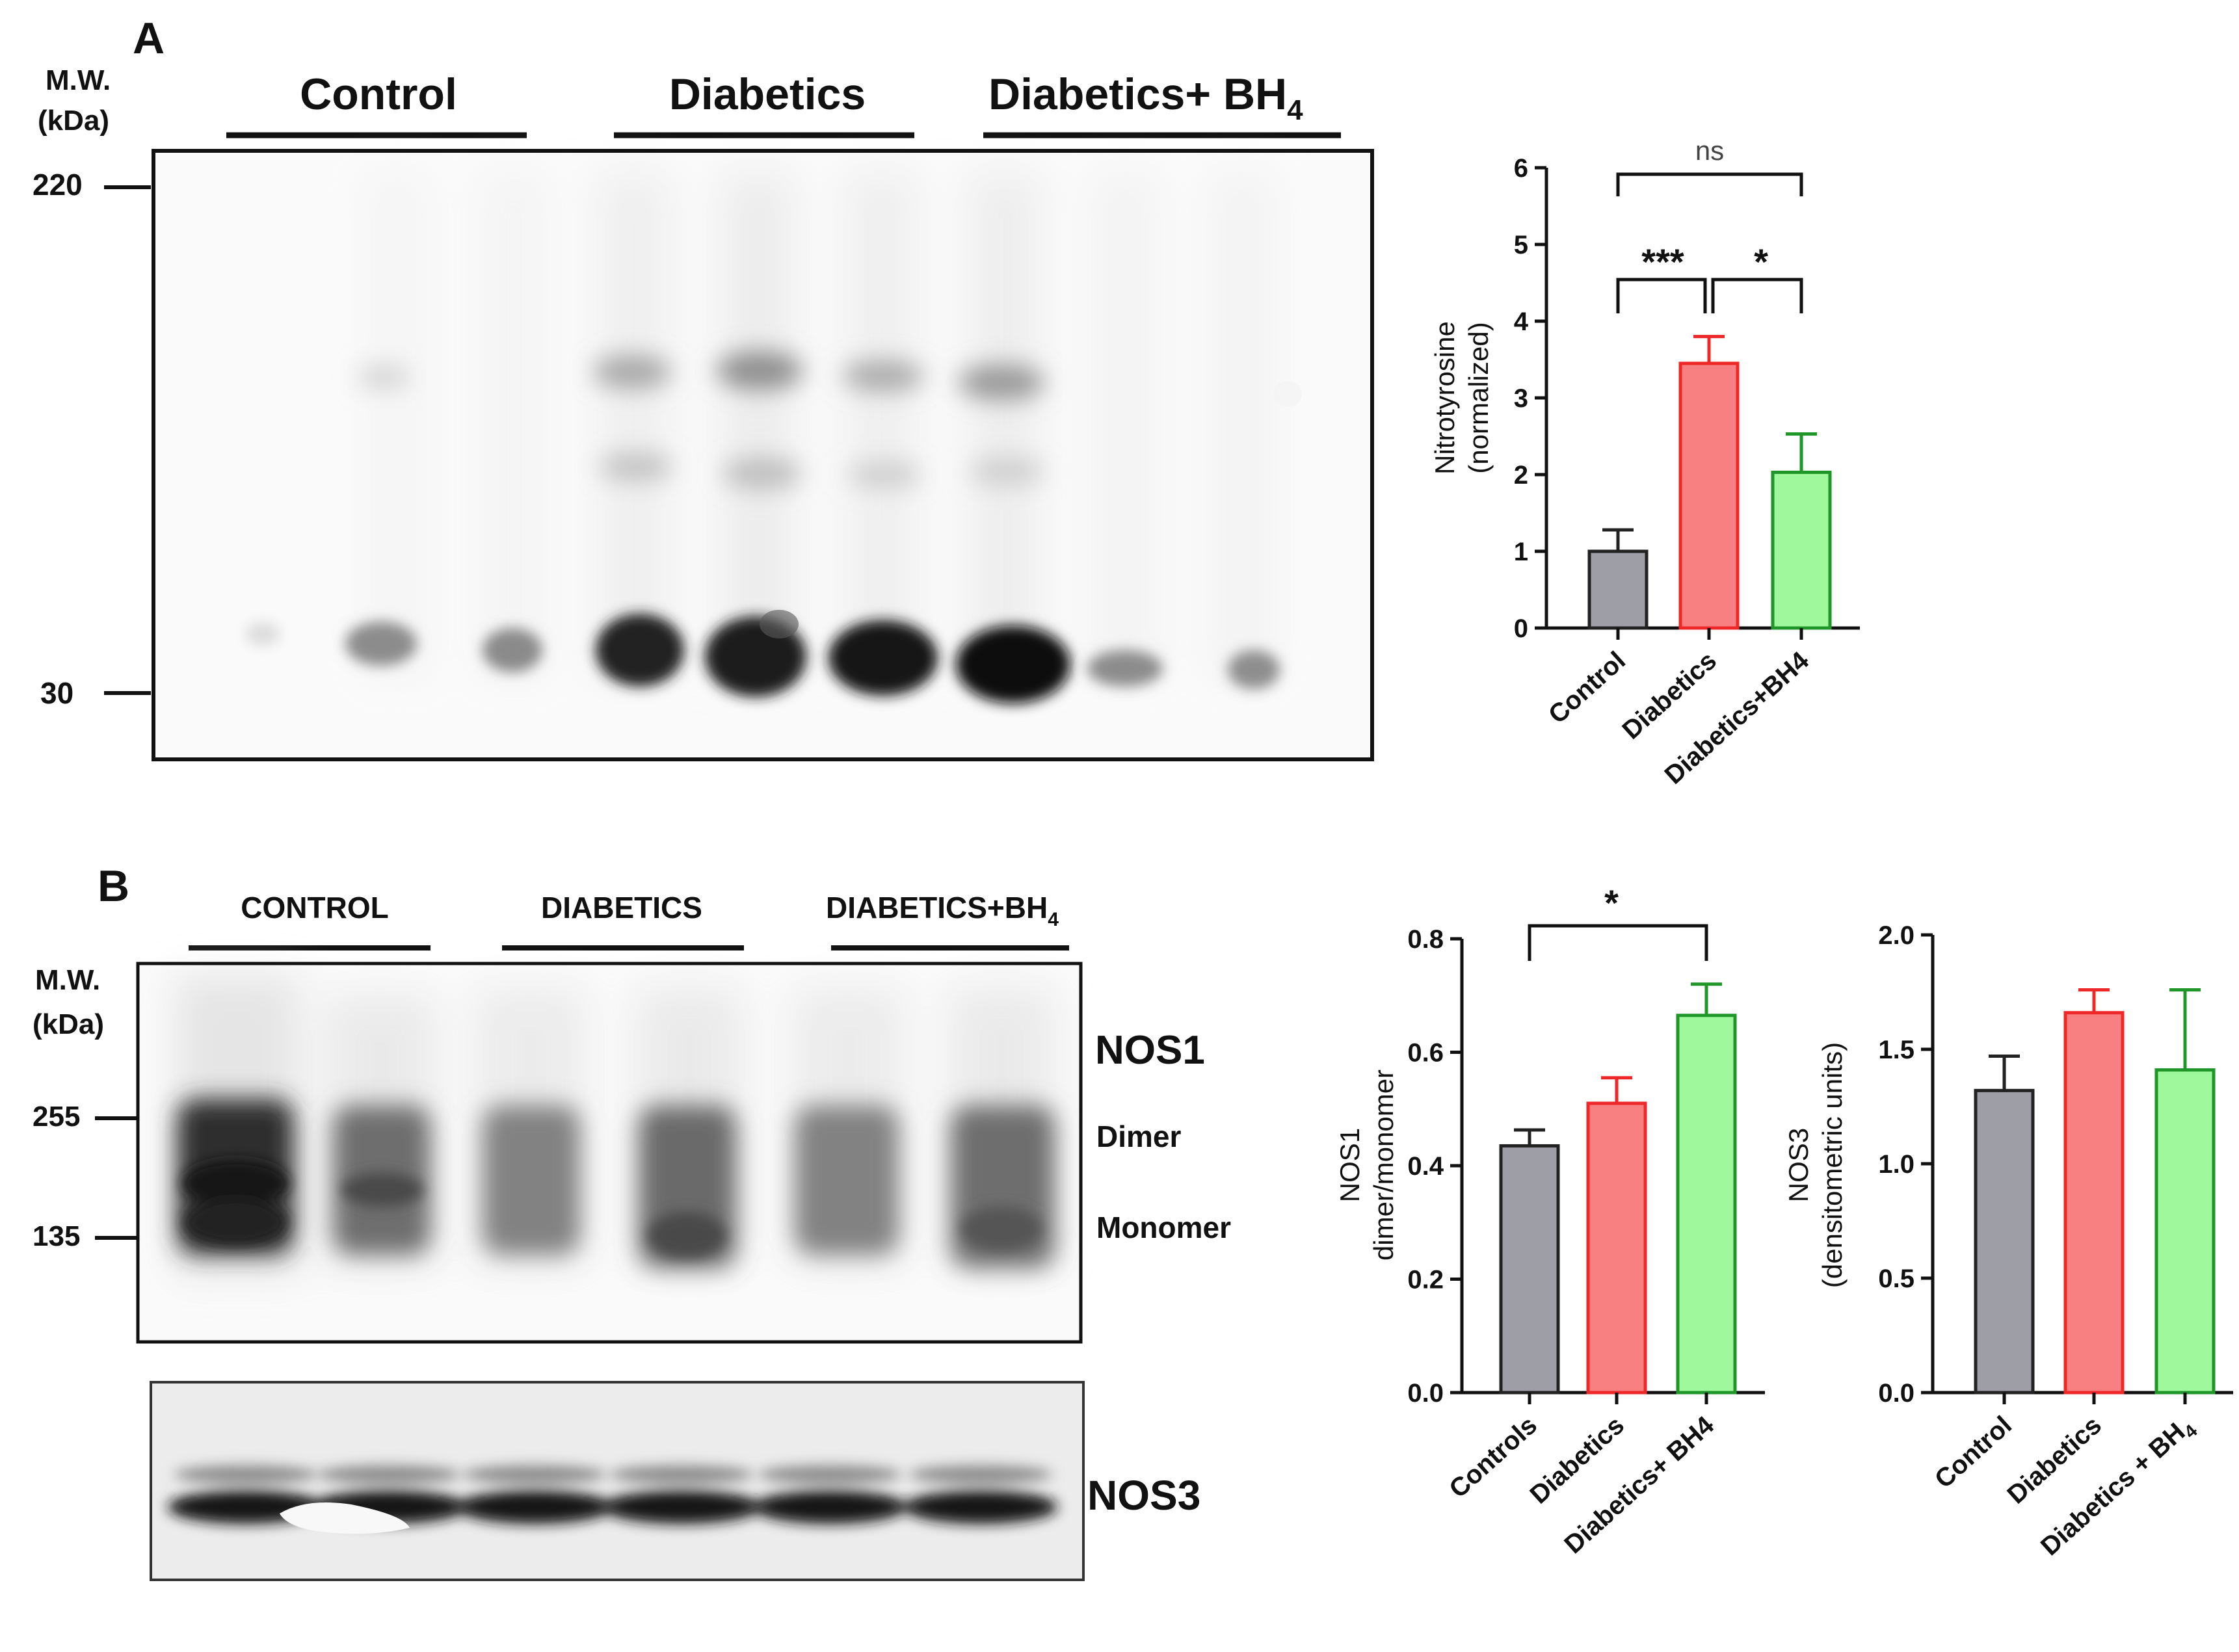  Describe the element at coordinates (1896, 935) in the screenshot. I see `y-tick-label: 2.0` at that location.